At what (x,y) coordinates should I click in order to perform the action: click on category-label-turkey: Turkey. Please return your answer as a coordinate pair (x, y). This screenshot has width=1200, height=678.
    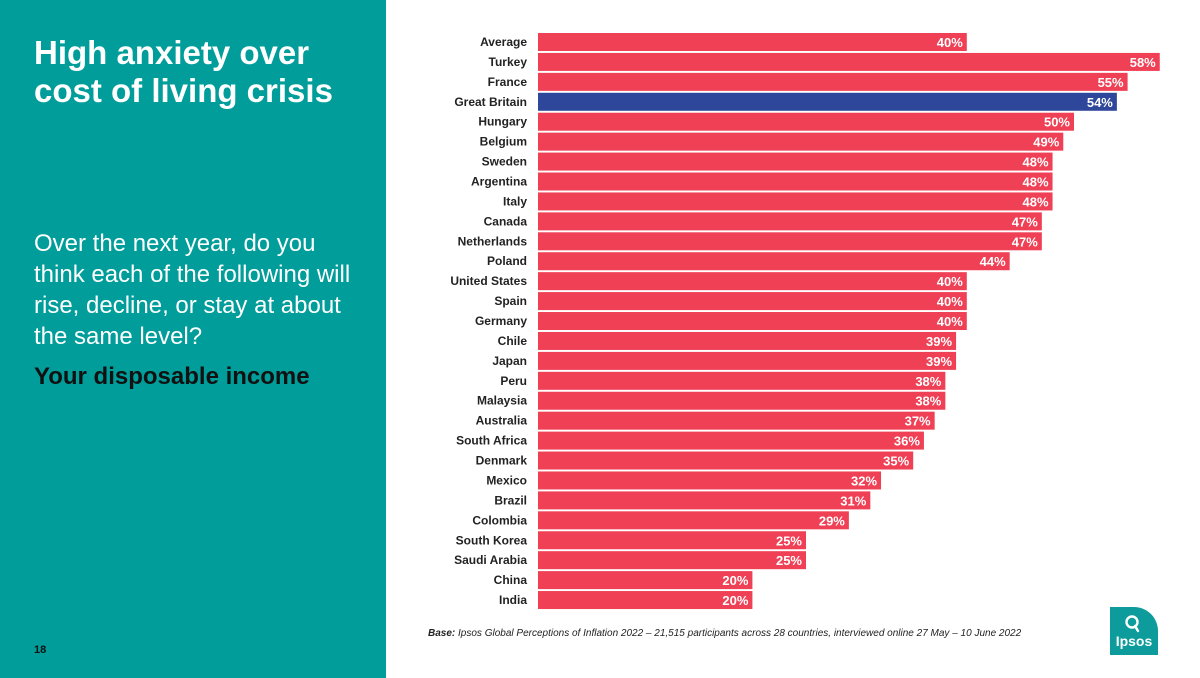
    Looking at the image, I should click on (508, 62).